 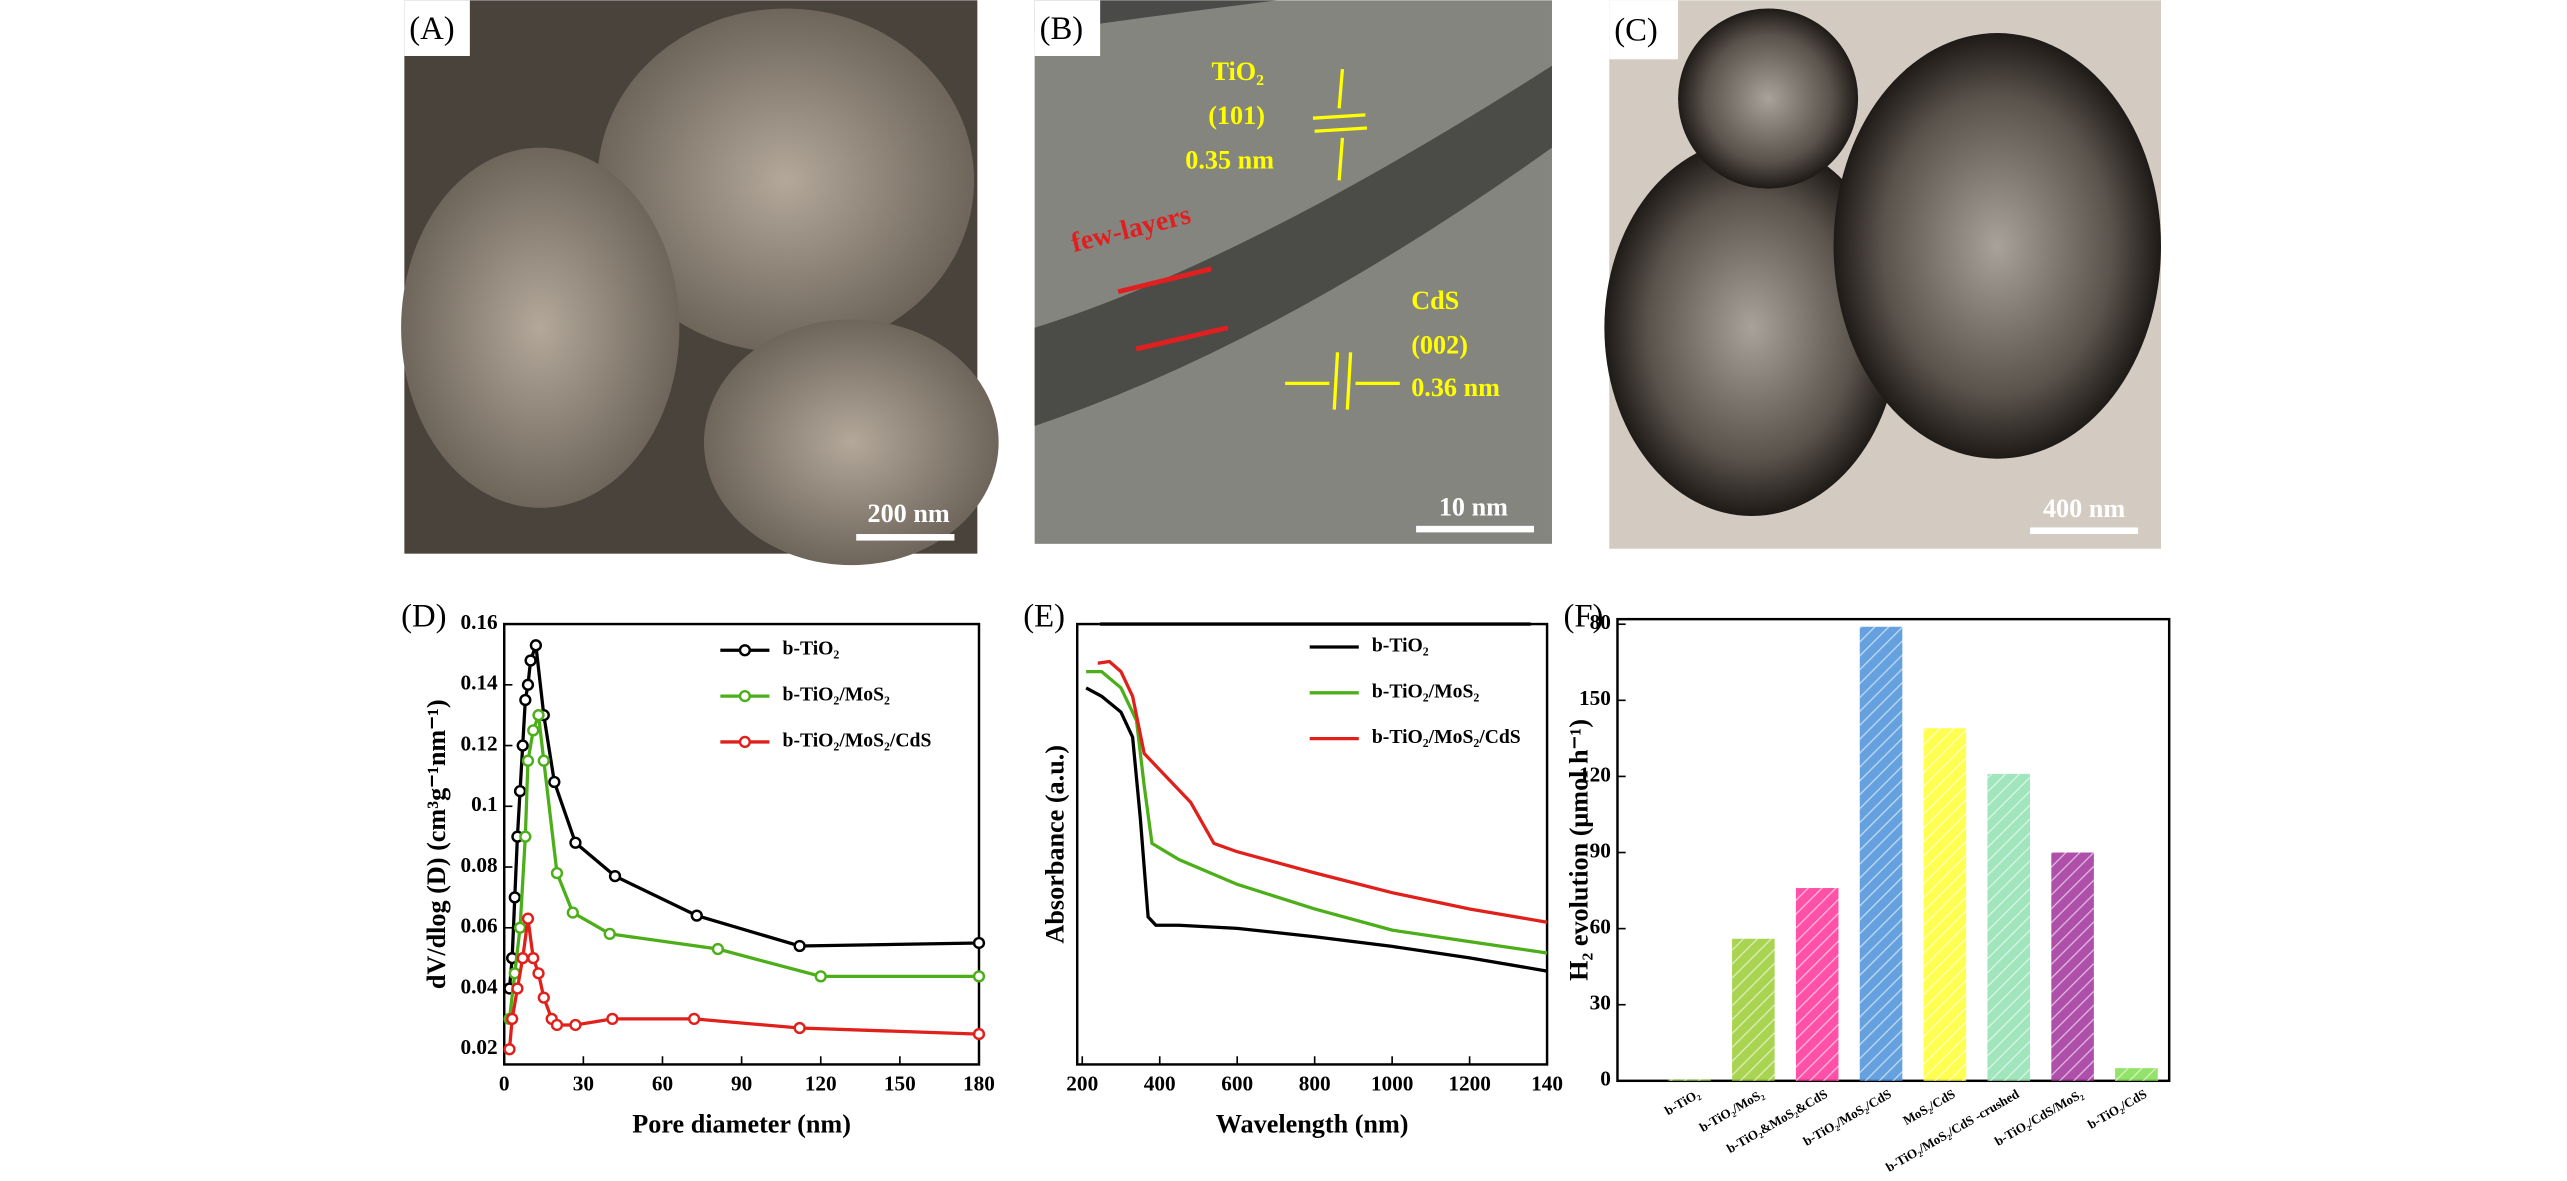 What do you see at coordinates (1182, 338) in the screenshot?
I see `marker-line` at bounding box center [1182, 338].